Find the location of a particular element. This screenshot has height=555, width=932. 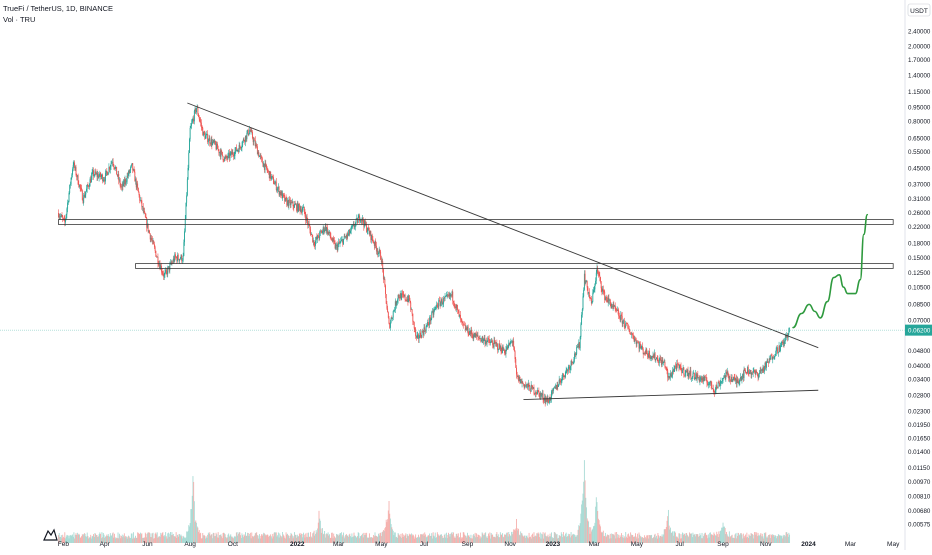

symbol-title: TrueFi / TetherUS, 1D, BINANCE is located at coordinates (58, 8).